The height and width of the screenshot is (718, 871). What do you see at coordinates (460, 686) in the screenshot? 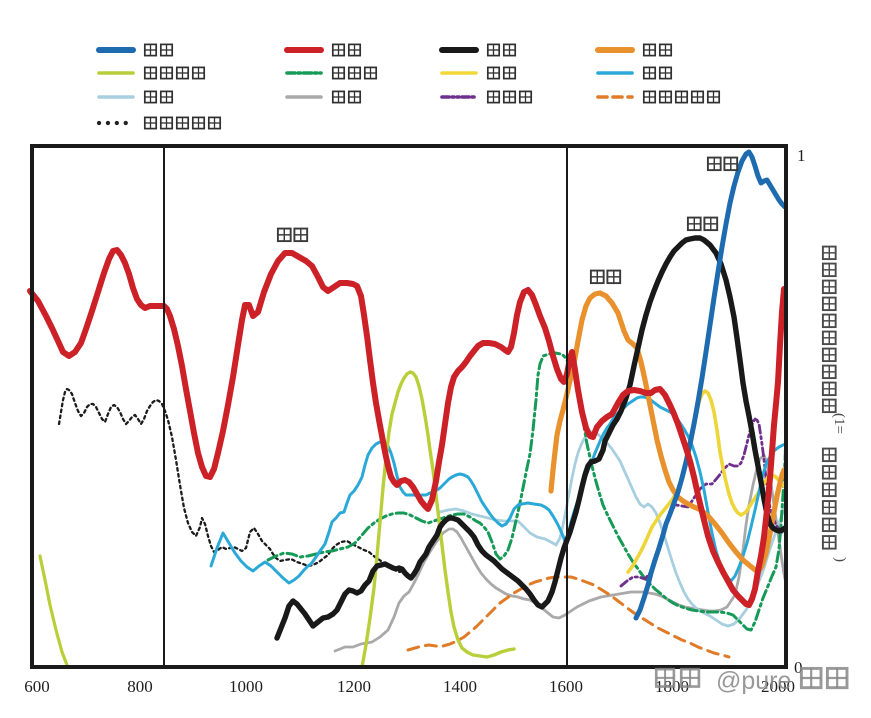
I see `svg-text: 1400` at bounding box center [460, 686].